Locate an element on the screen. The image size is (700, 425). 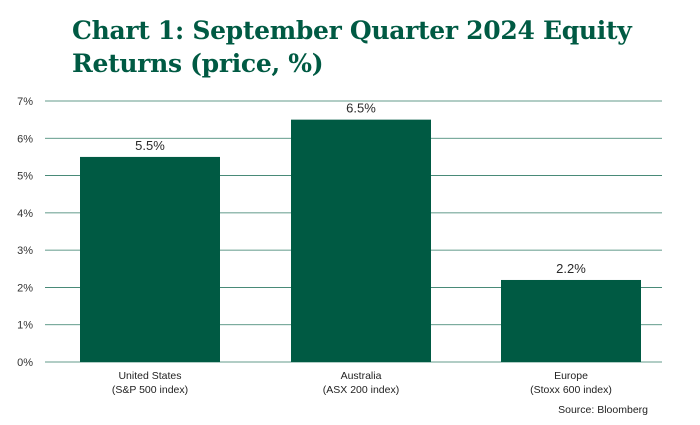
category-label: (ASX 200 index) is located at coordinates (361, 390).